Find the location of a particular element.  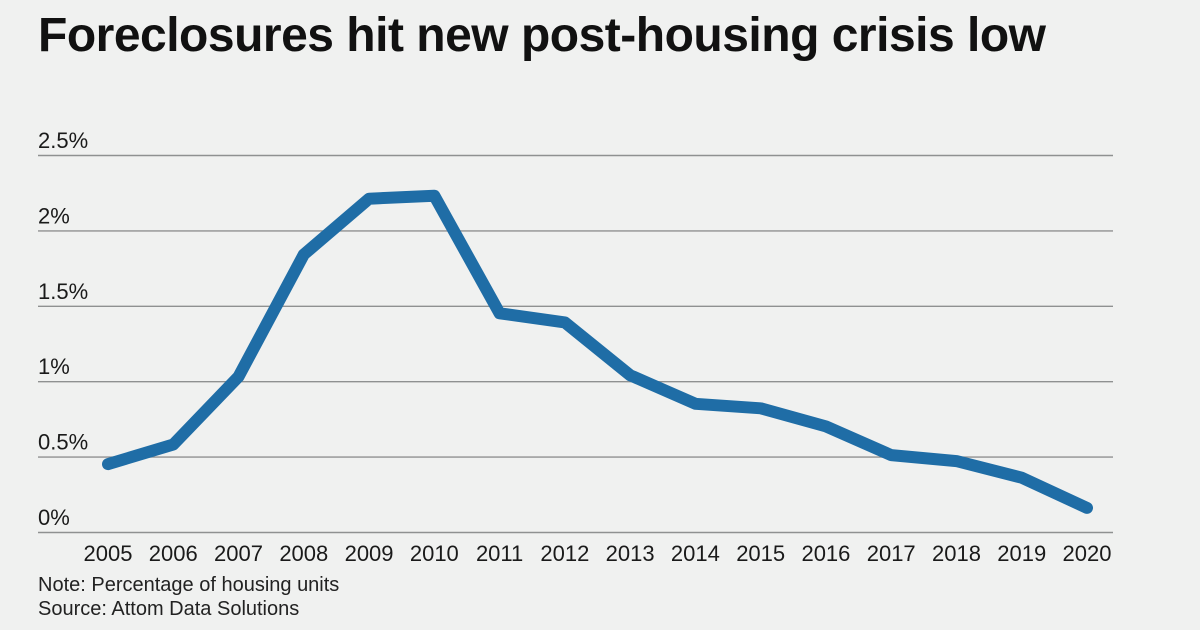

x-axis-tick-label: 2006 is located at coordinates (173, 553).